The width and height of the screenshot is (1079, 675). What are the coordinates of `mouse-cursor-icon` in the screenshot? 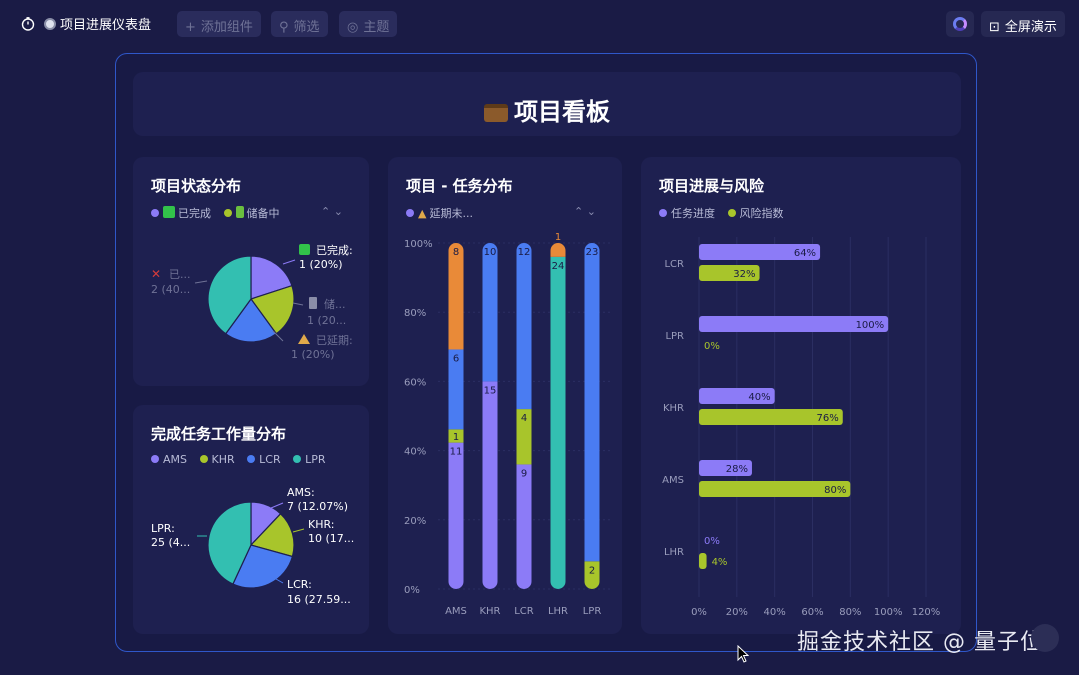 It's located at (743, 654).